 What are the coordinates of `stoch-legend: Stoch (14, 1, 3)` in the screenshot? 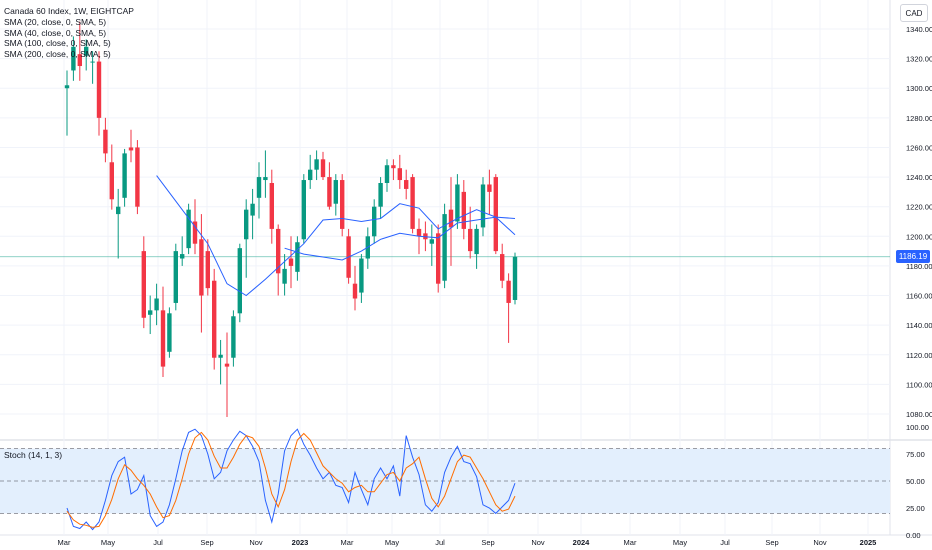 It's located at (33, 455).